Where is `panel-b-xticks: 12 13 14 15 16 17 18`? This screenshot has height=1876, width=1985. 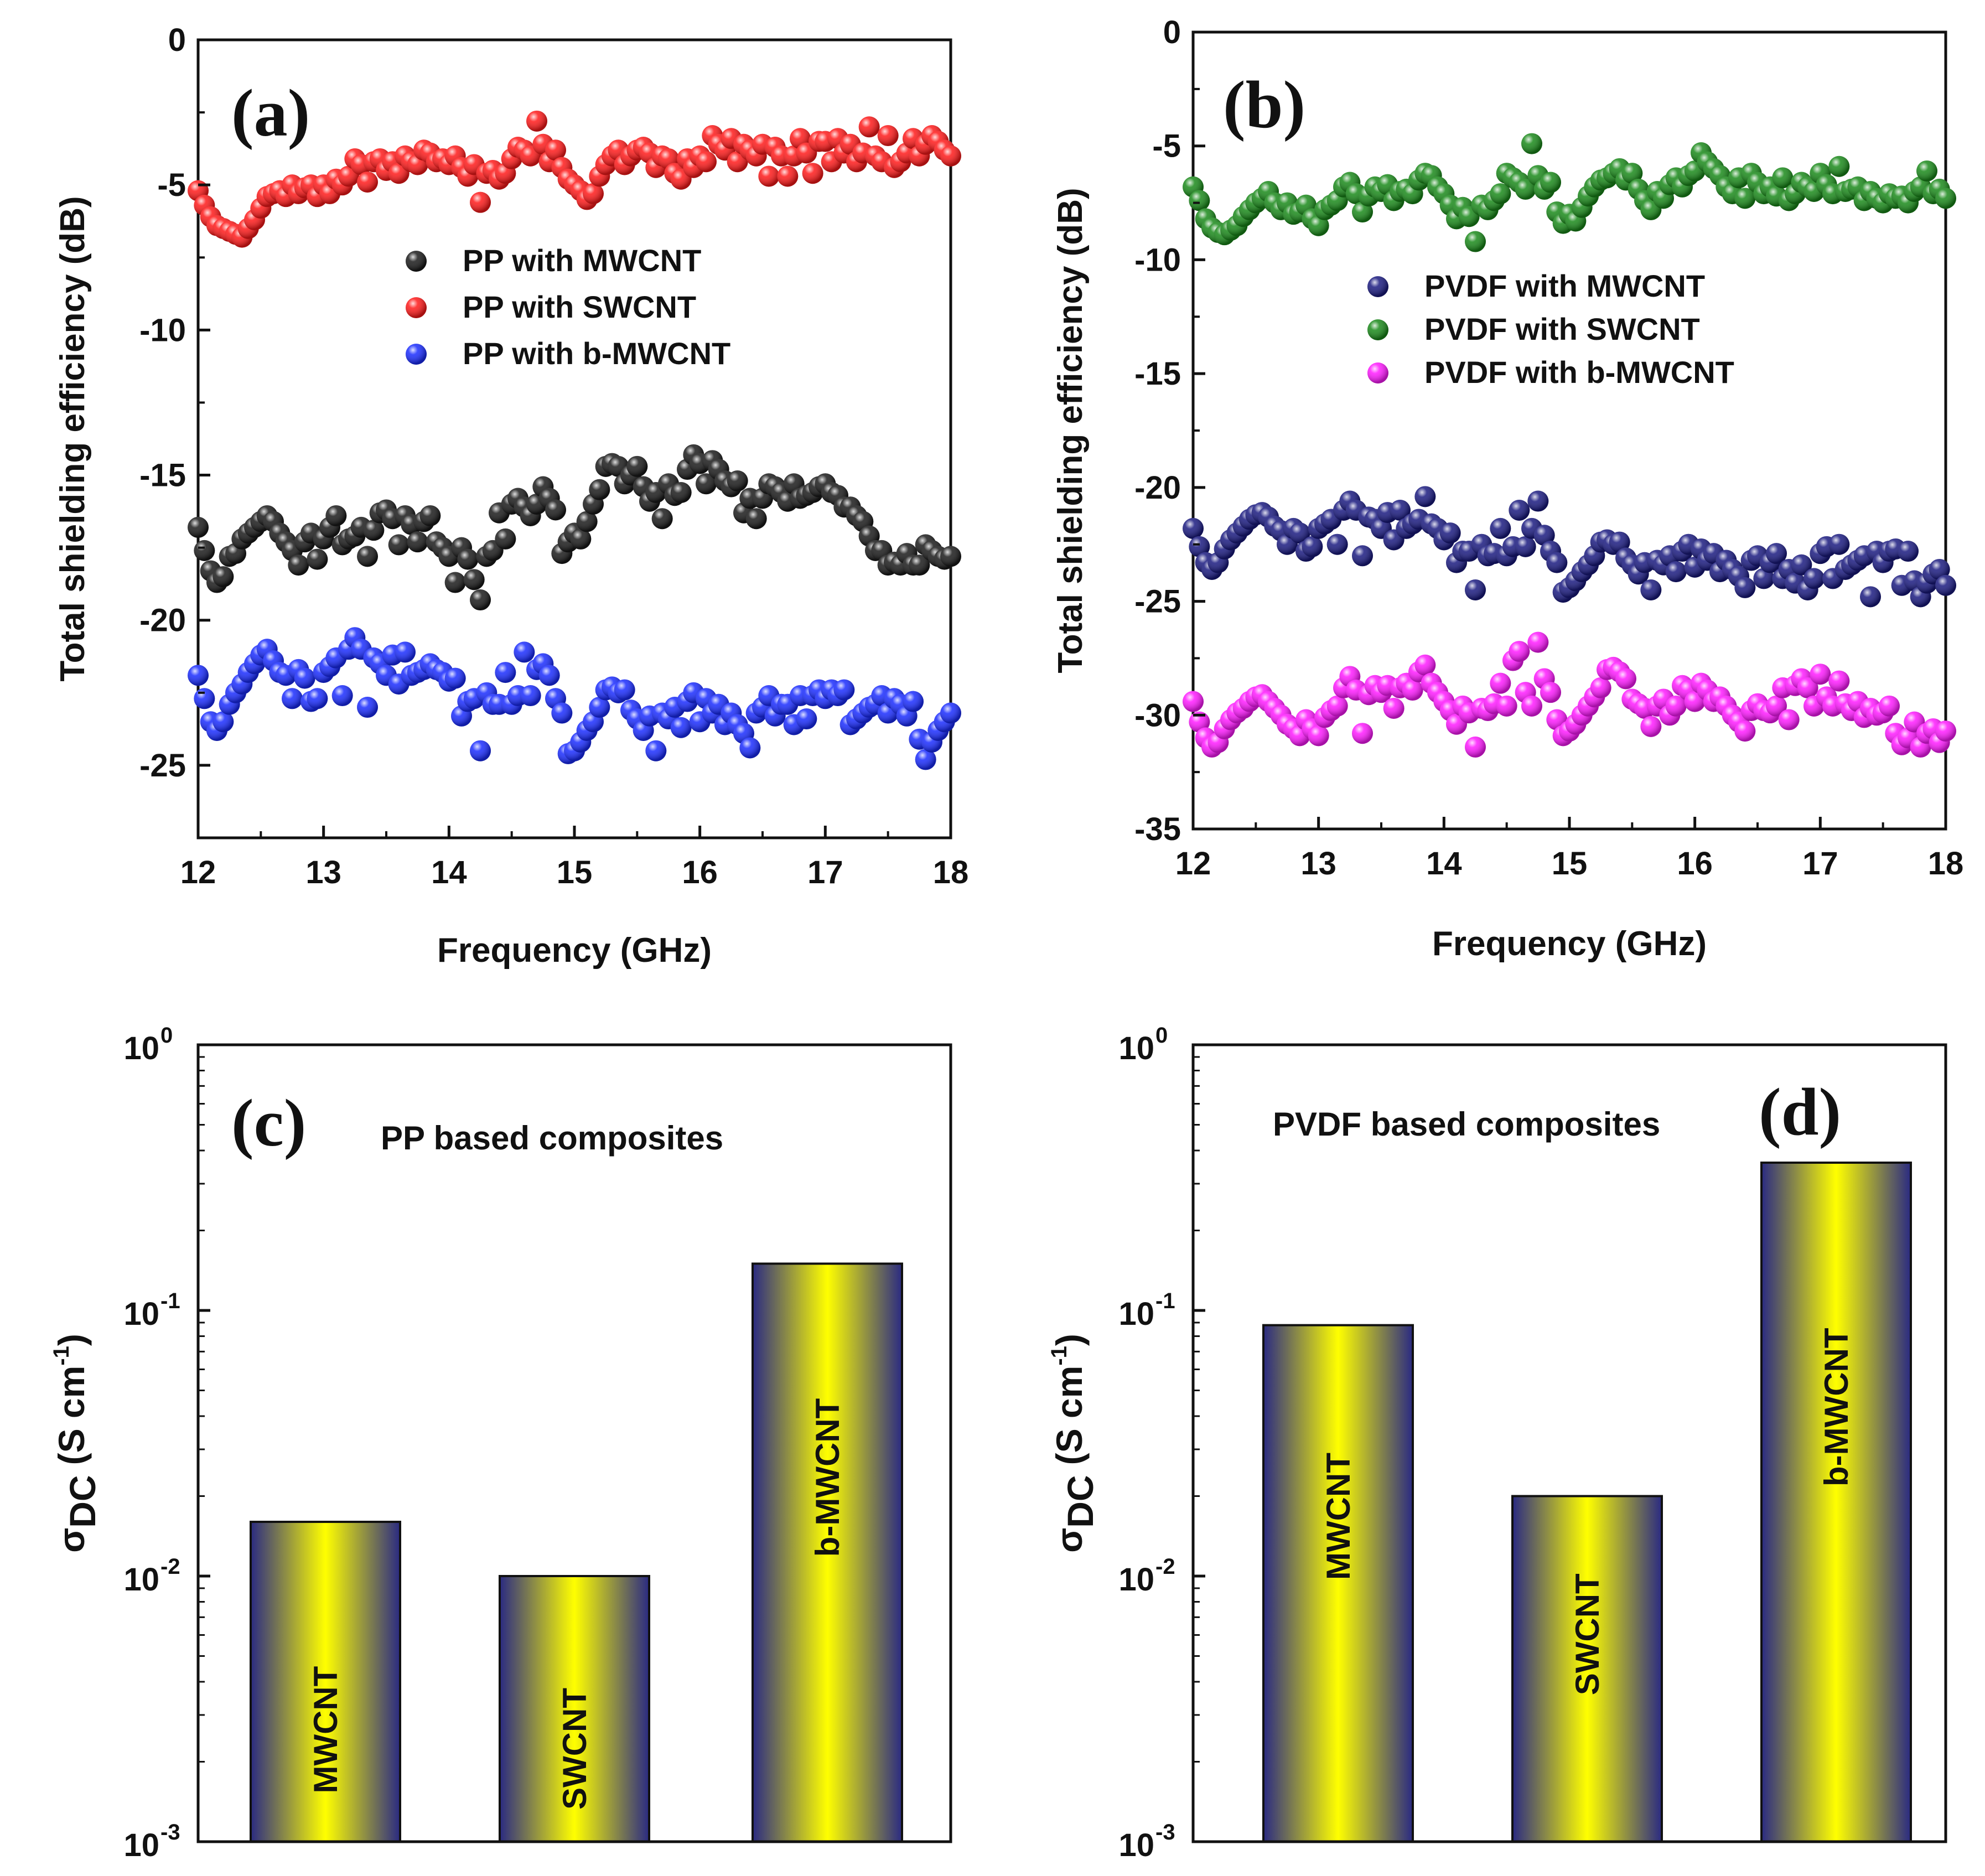 panel-b-xticks: 12 13 14 15 16 17 18 is located at coordinates (1569, 849).